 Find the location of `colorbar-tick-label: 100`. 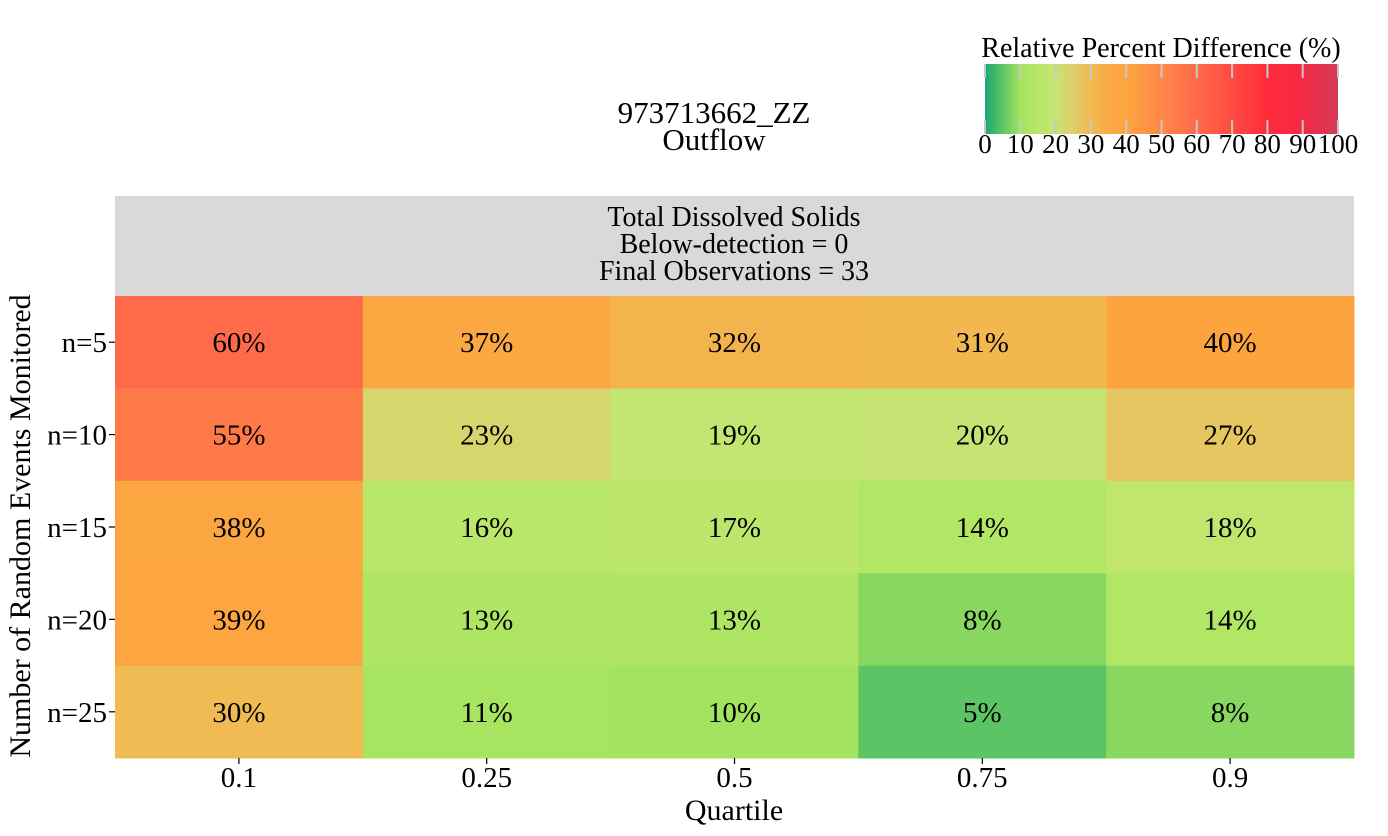

colorbar-tick-label: 100 is located at coordinates (1338, 144).